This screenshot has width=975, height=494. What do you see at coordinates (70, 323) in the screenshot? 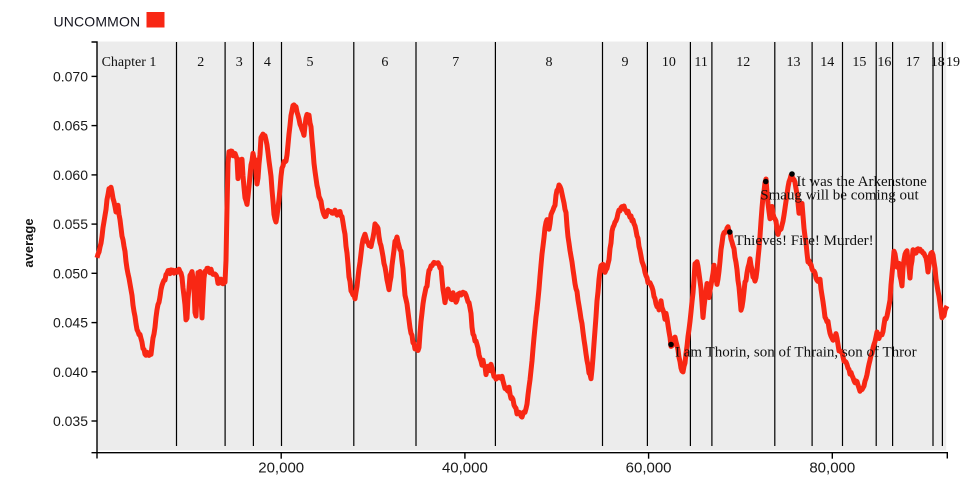
I see `svg-text: 0.045` at bounding box center [70, 323].